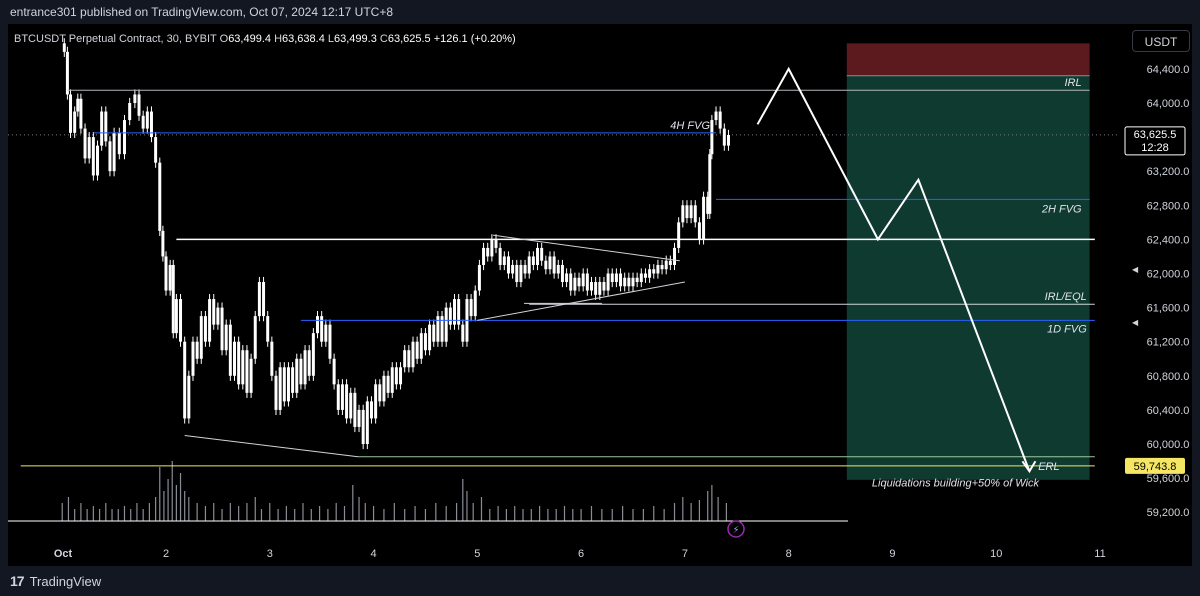 The height and width of the screenshot is (596, 1200). Describe the element at coordinates (1155, 148) in the screenshot. I see `bar-countdown: 12:28` at that location.